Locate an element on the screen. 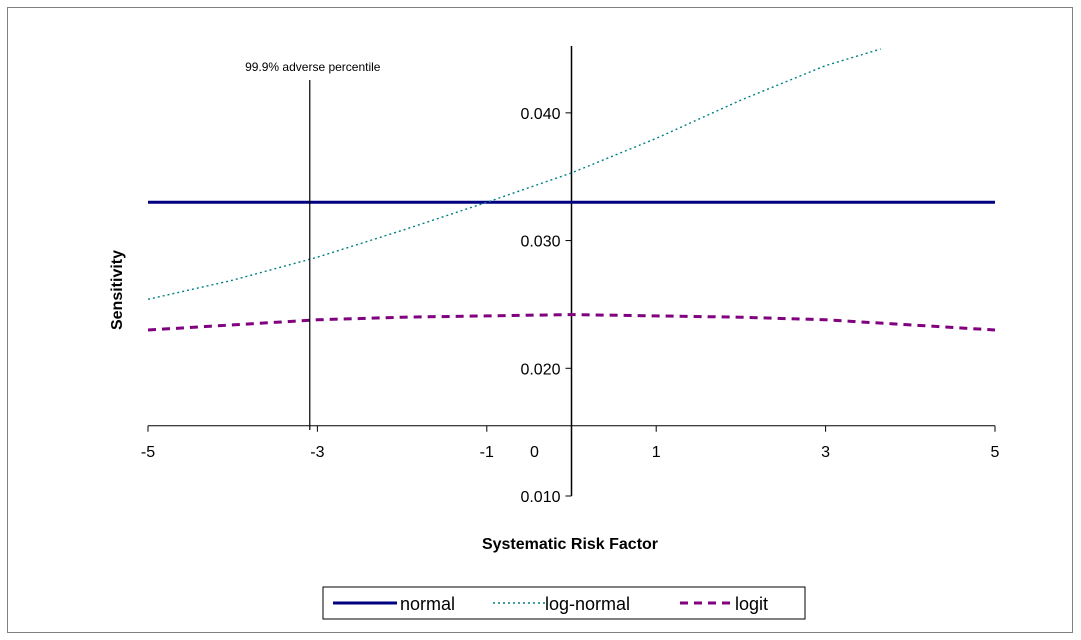 This screenshot has height=640, width=1081. legend: normal log-normal logit is located at coordinates (564, 603).